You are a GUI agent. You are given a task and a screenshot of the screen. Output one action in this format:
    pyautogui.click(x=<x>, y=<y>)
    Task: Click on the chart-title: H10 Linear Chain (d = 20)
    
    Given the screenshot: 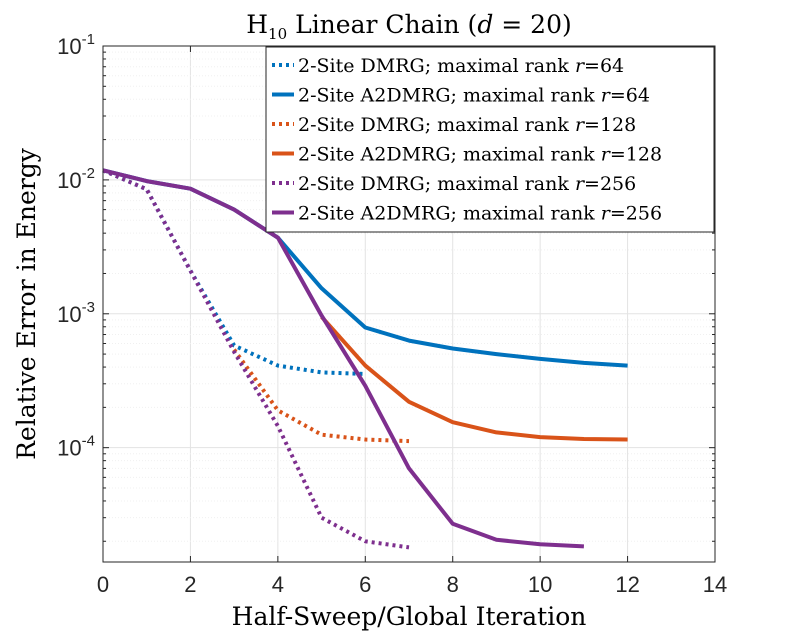 What is the action you would take?
    pyautogui.click(x=409, y=26)
    